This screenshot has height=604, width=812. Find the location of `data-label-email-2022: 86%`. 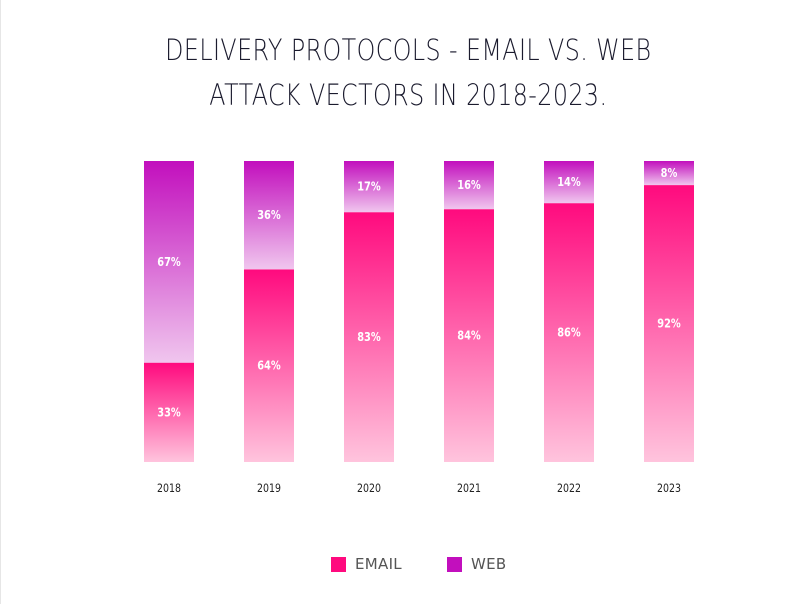

data-label-email-2022: 86% is located at coordinates (569, 333).